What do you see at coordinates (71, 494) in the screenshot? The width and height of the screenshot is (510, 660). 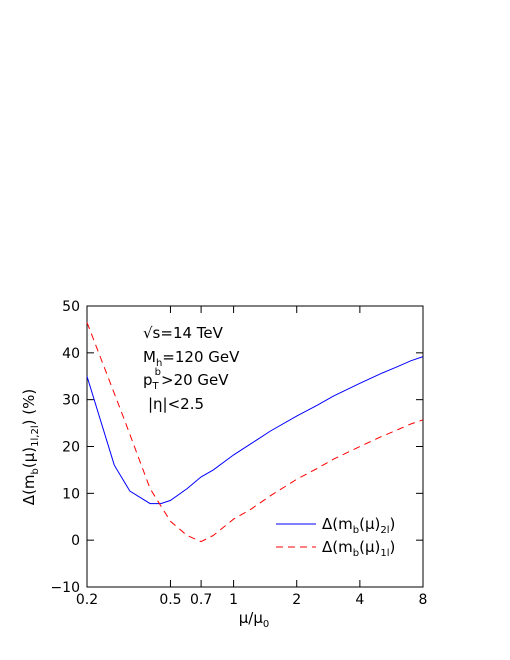 I see `y-tick-label: 10` at bounding box center [71, 494].